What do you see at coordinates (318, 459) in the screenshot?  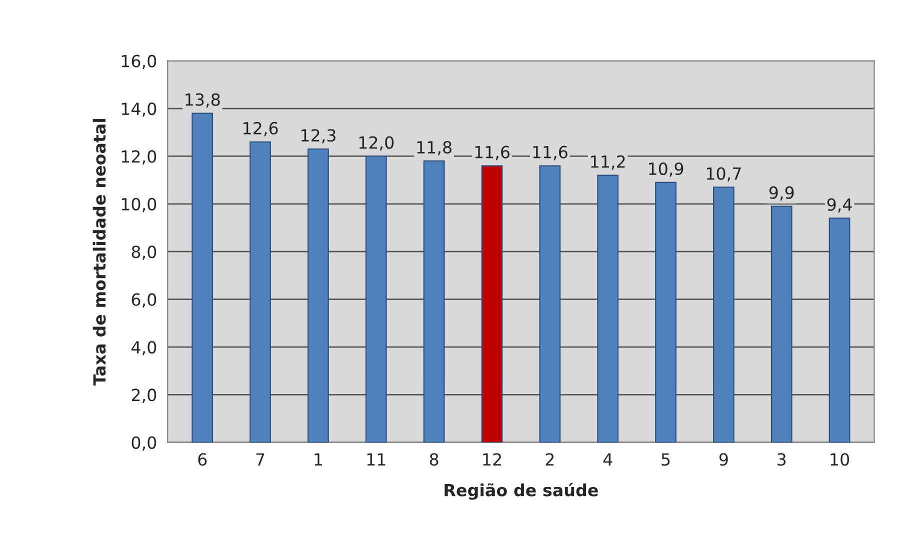 I see `x-tick-label: 1` at bounding box center [318, 459].